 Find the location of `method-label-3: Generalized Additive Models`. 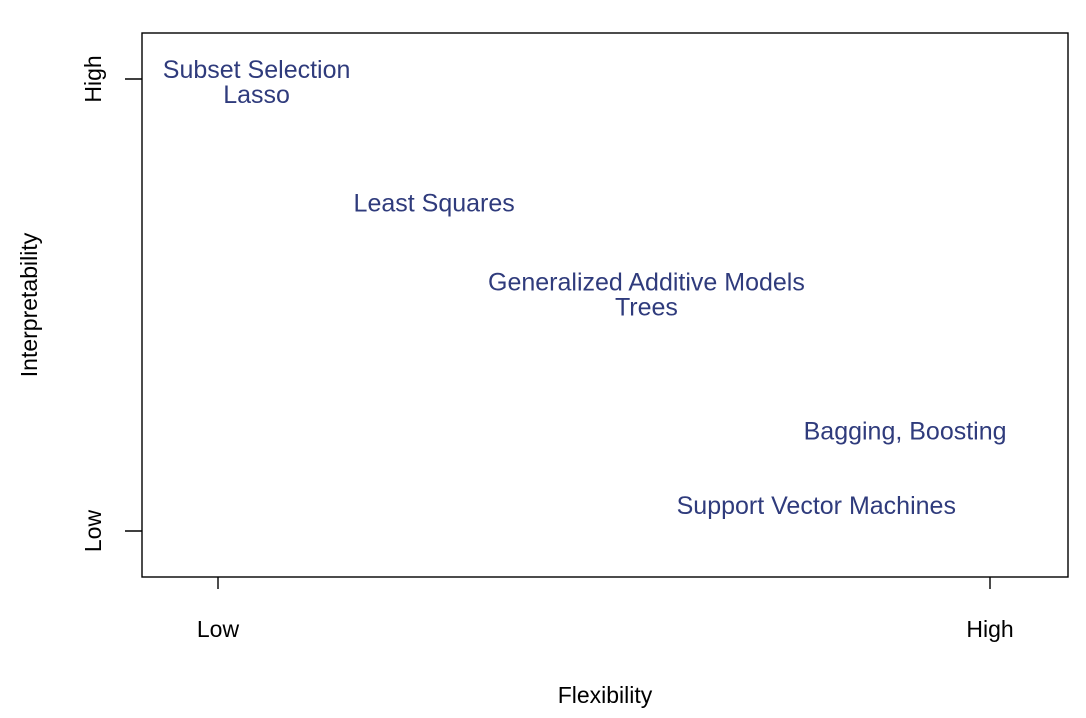

method-label-3: Generalized Additive Models is located at coordinates (646, 282).